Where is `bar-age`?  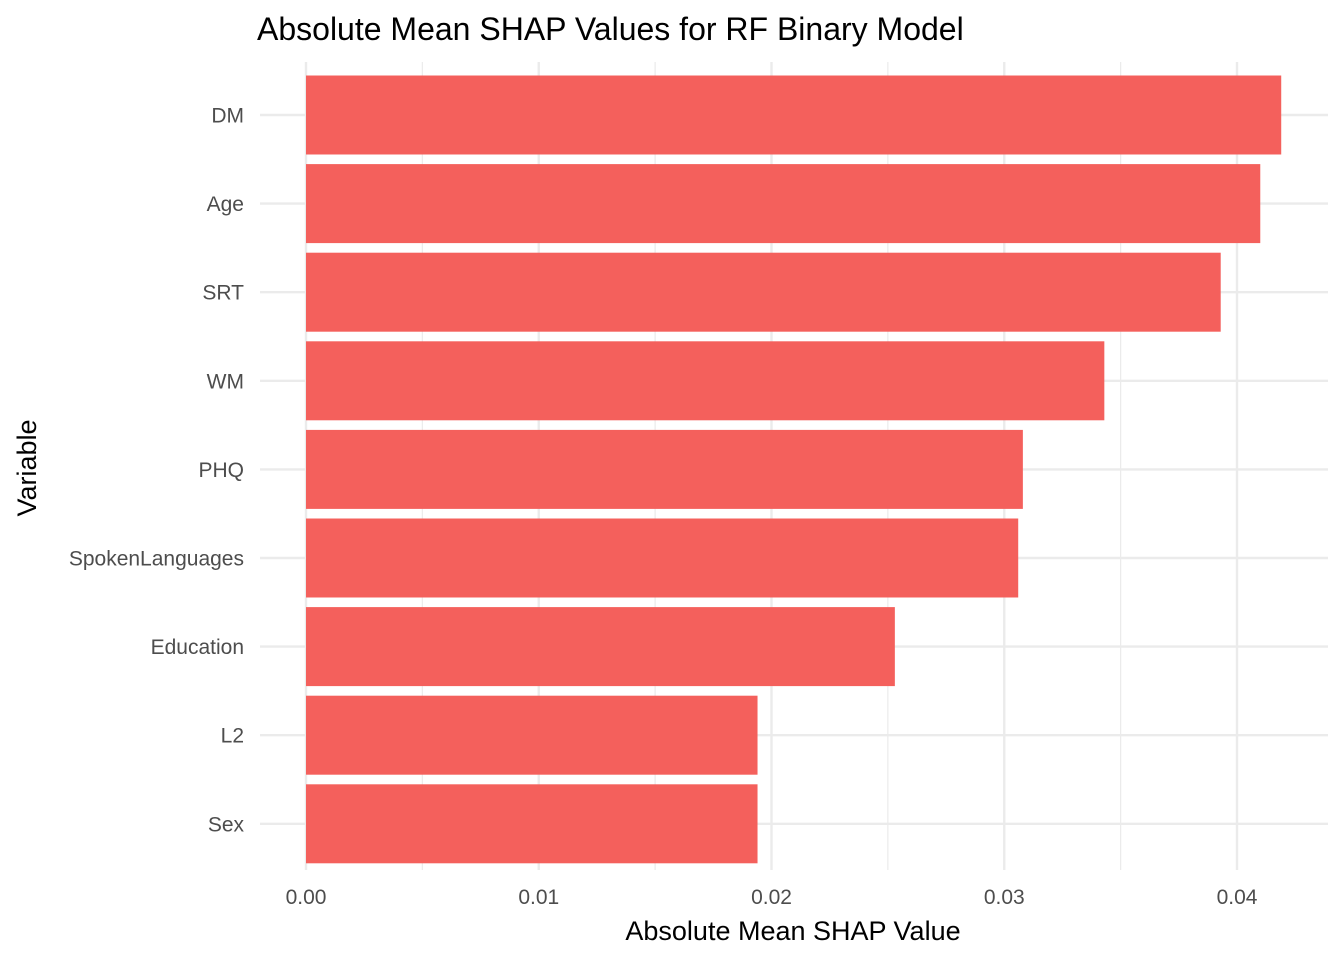 bar-age is located at coordinates (783, 204).